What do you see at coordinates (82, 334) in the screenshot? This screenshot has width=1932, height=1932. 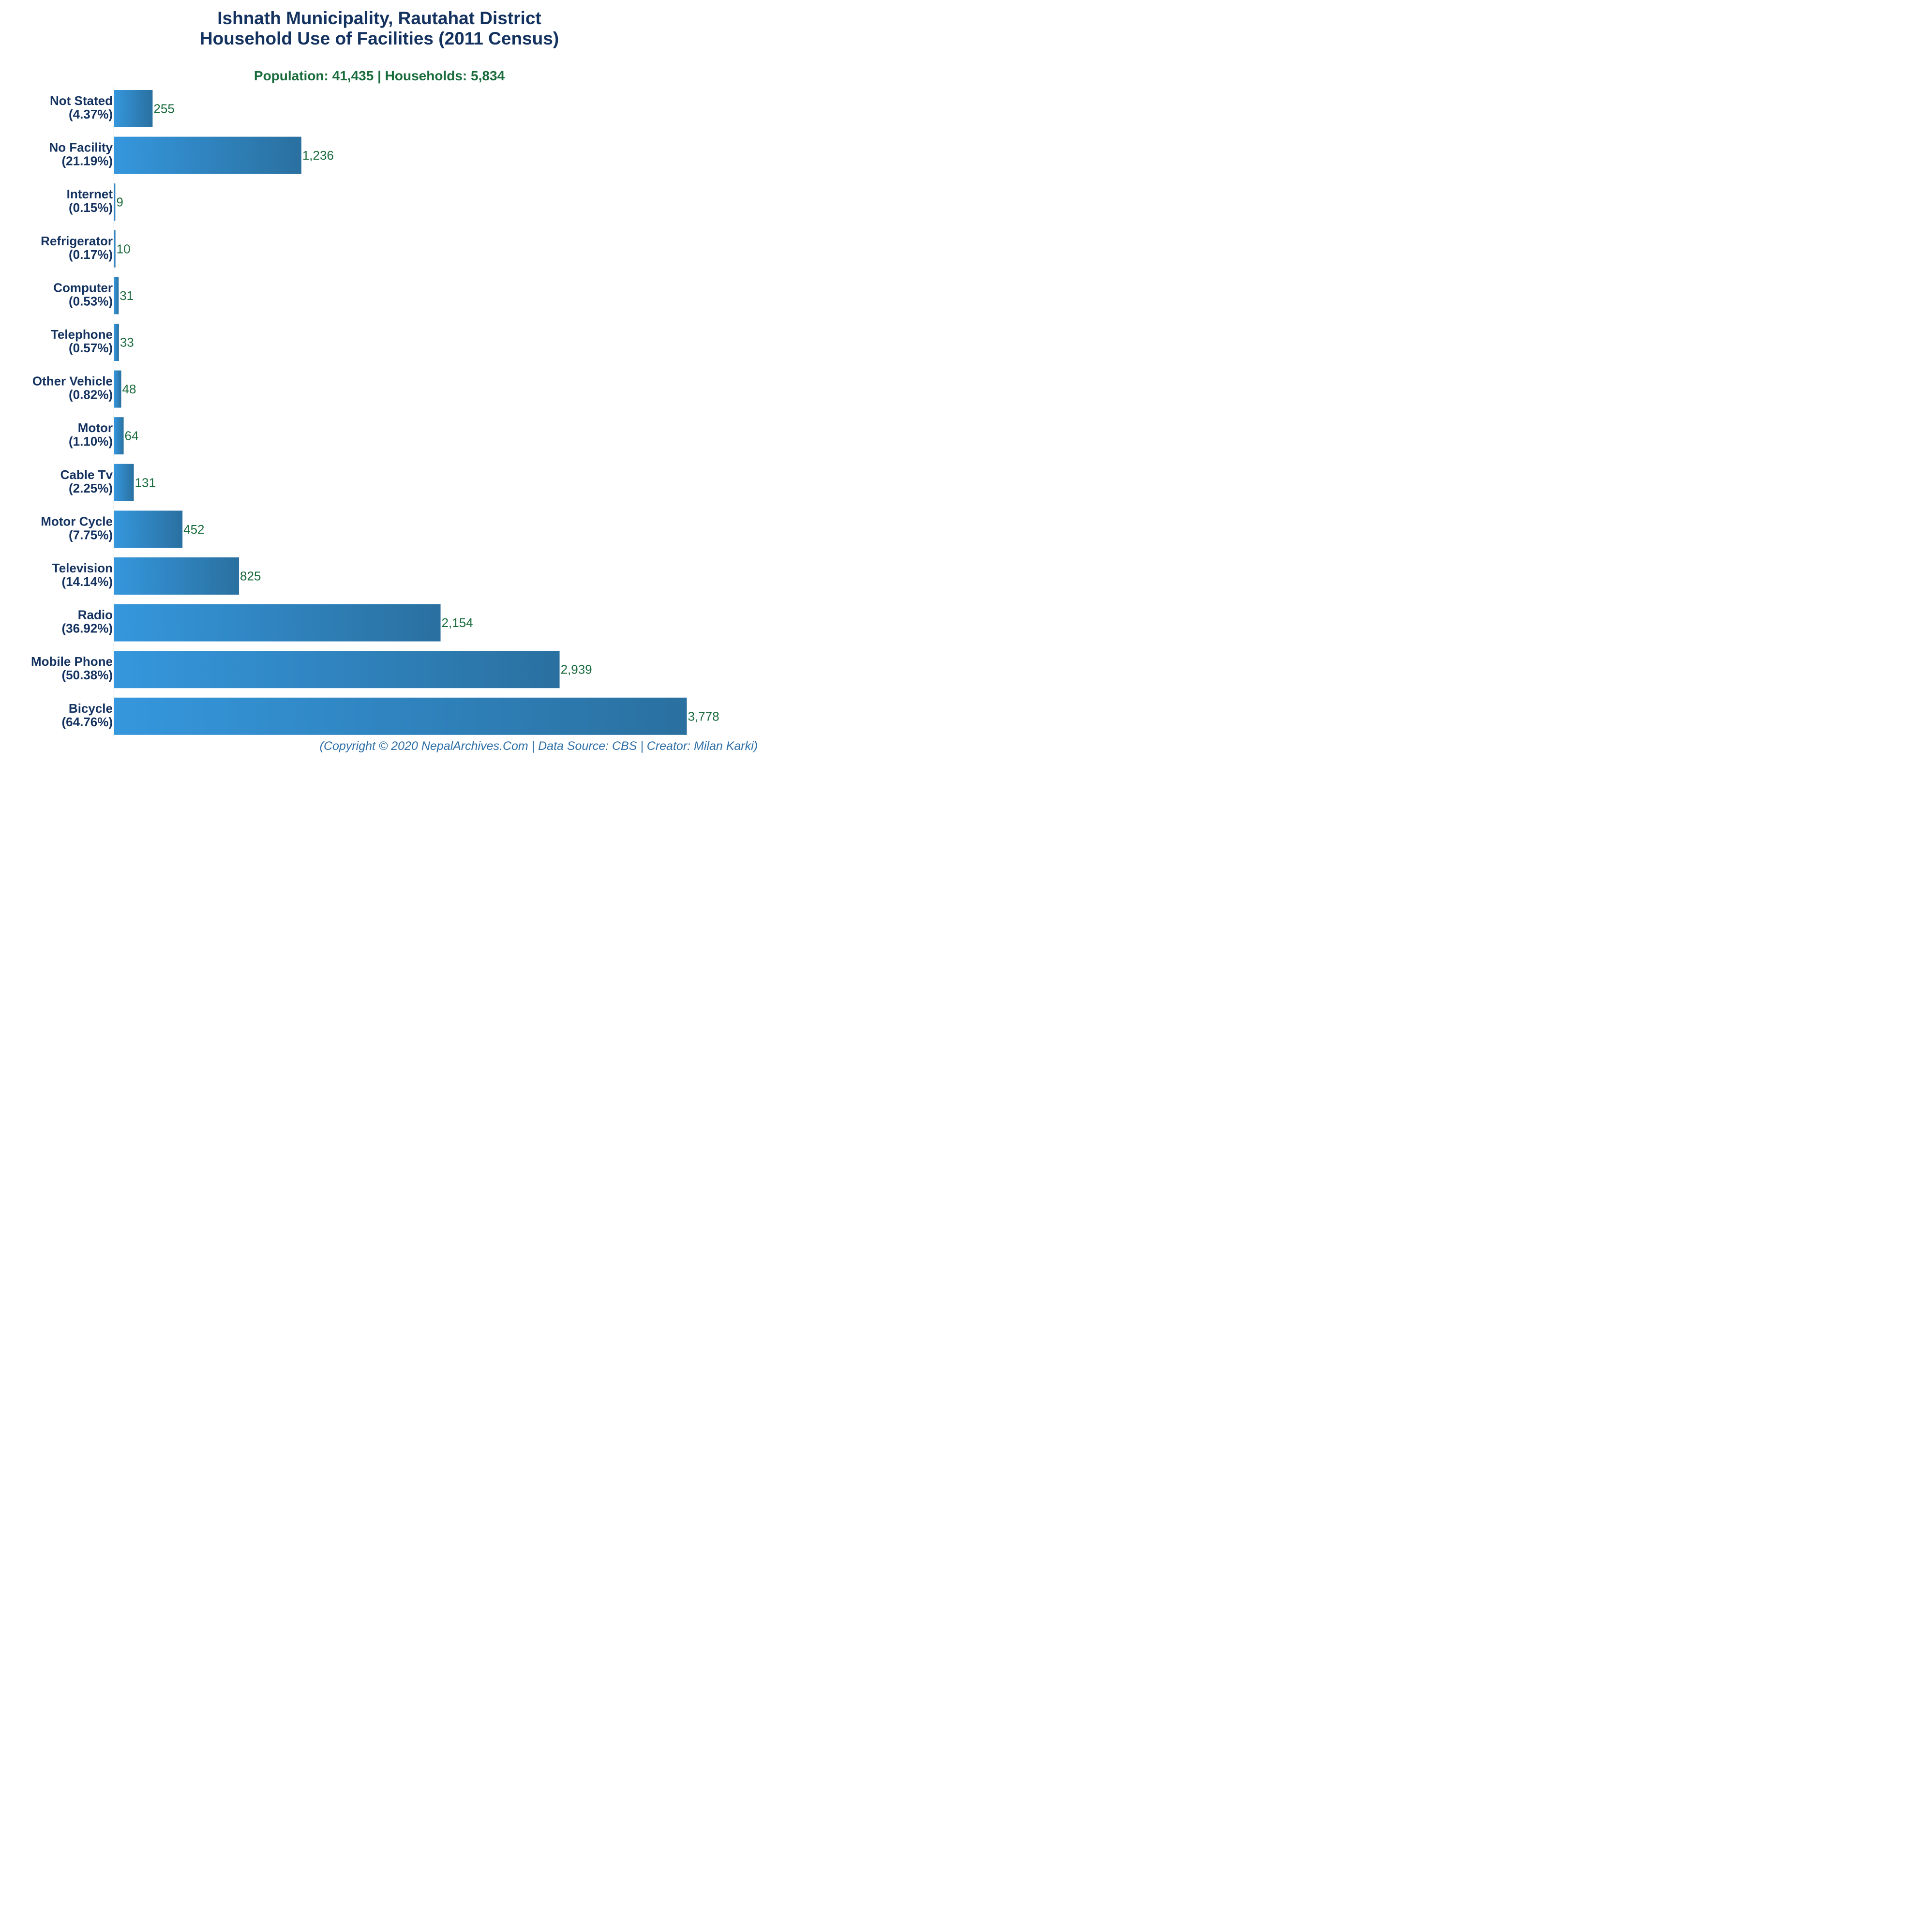 I see `category-label-telephone: Telephone` at bounding box center [82, 334].